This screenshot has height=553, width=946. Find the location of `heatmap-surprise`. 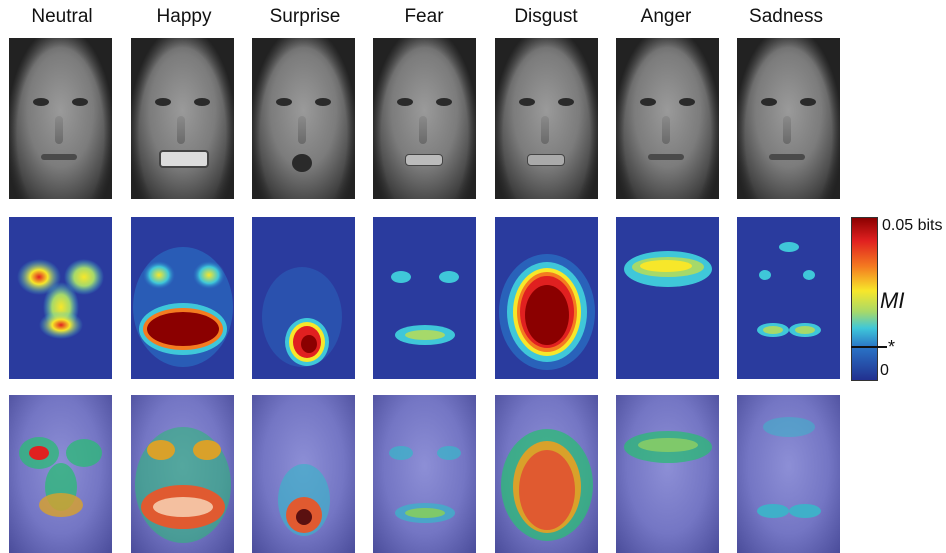

heatmap-surprise is located at coordinates (303, 298).